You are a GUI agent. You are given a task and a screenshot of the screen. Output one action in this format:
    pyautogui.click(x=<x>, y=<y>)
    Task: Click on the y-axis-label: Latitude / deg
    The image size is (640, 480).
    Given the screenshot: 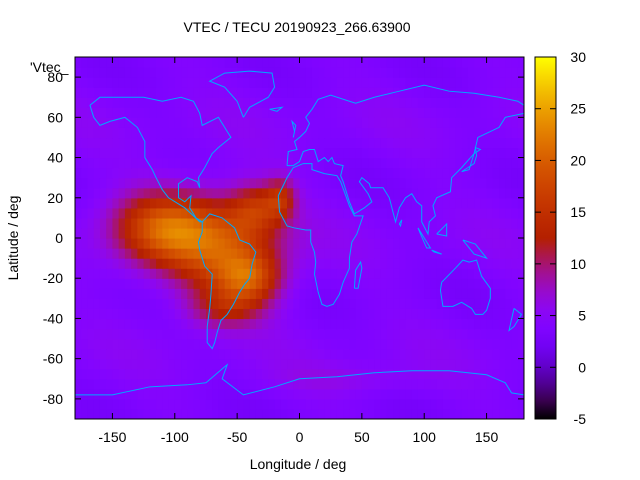 What is the action you would take?
    pyautogui.click(x=13, y=238)
    